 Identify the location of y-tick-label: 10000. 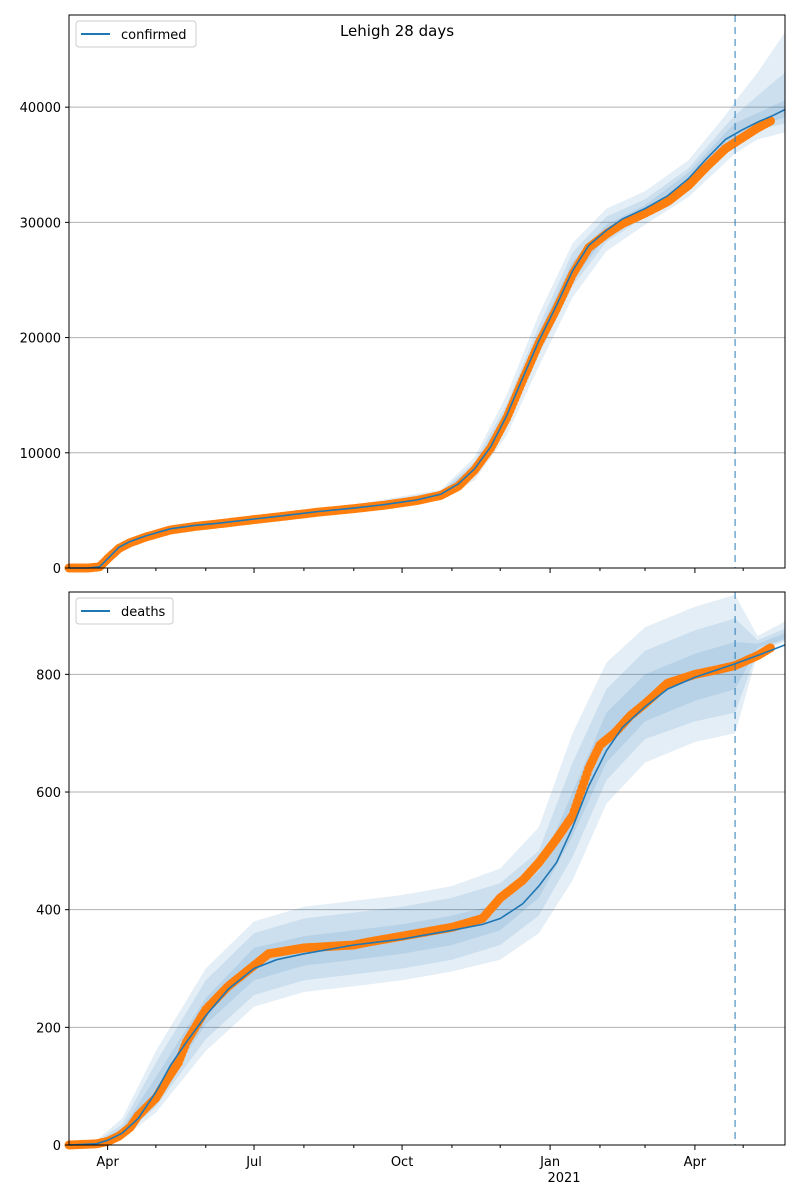
(40, 454).